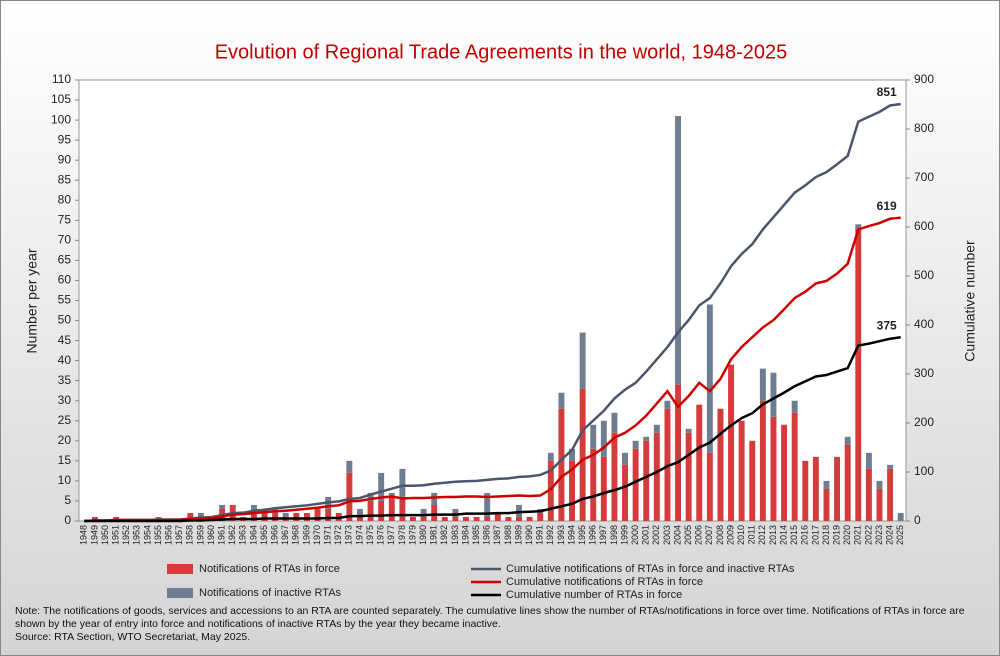 The height and width of the screenshot is (656, 1000). What do you see at coordinates (571, 535) in the screenshot?
I see `x-tick-label: 1994` at bounding box center [571, 535].